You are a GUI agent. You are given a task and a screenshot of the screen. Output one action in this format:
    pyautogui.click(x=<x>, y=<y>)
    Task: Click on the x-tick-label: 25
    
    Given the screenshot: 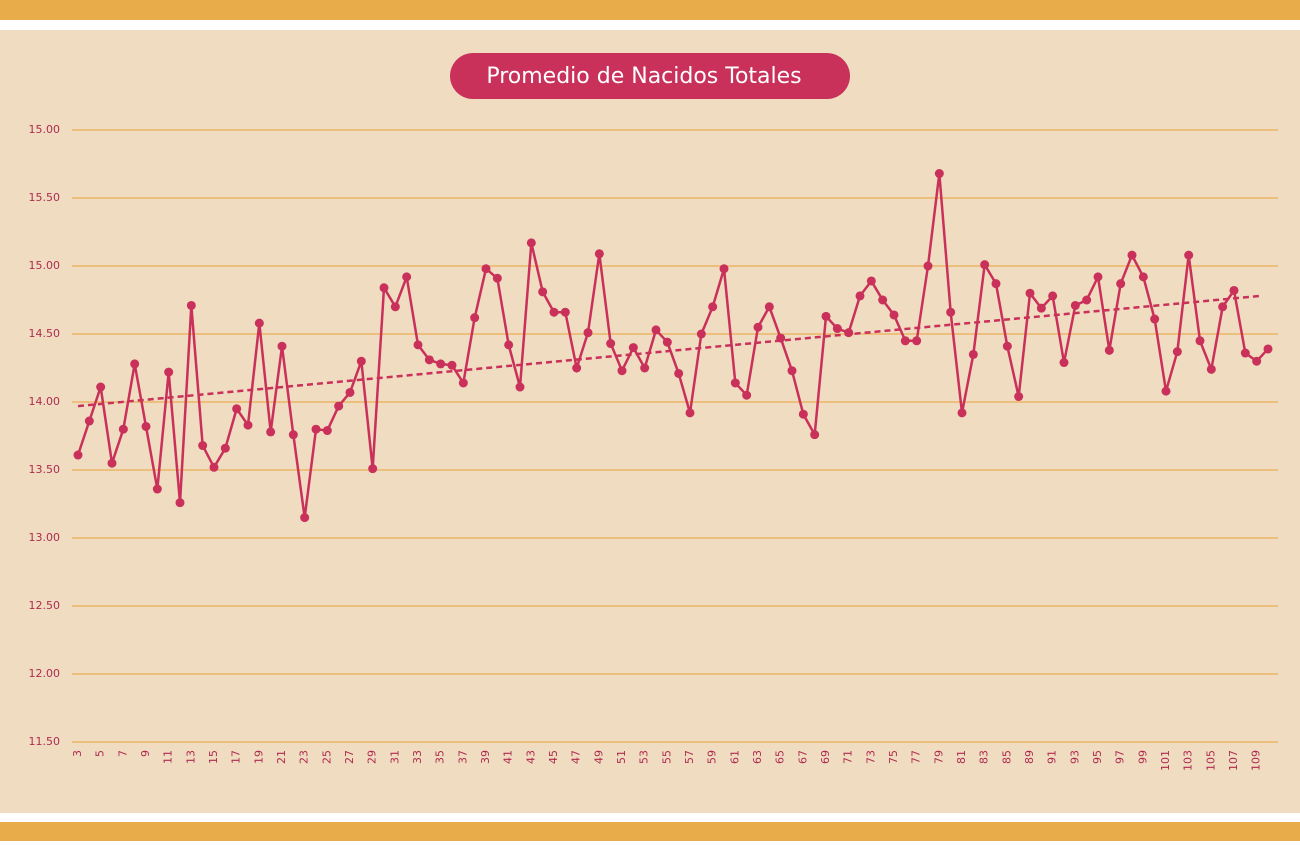 What is the action you would take?
    pyautogui.click(x=326, y=757)
    